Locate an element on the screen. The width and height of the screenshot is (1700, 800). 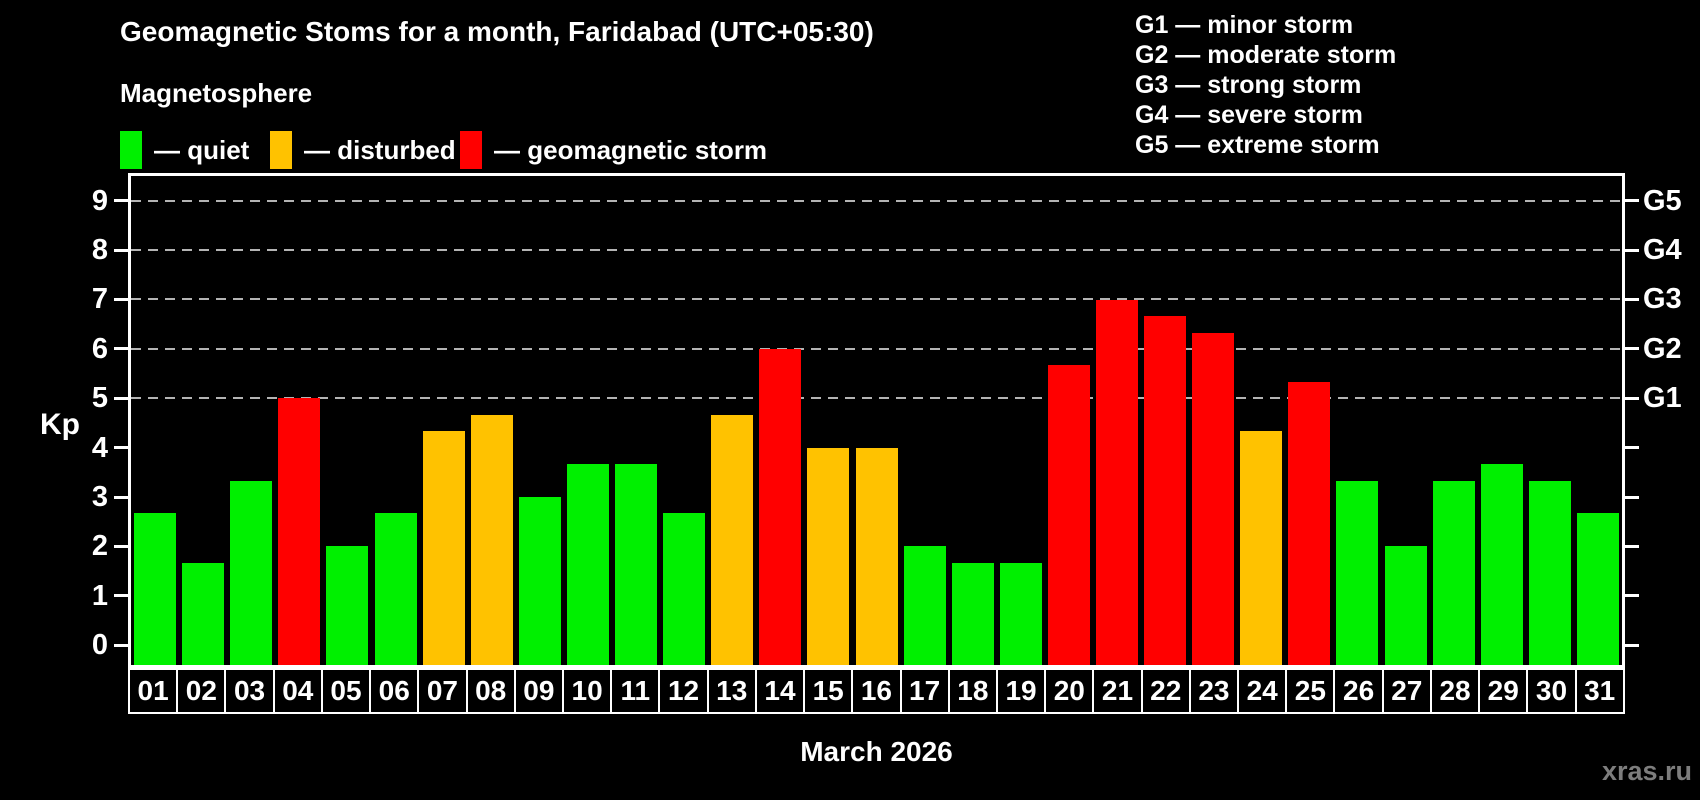
day-label-15: 15 is located at coordinates (828, 691).